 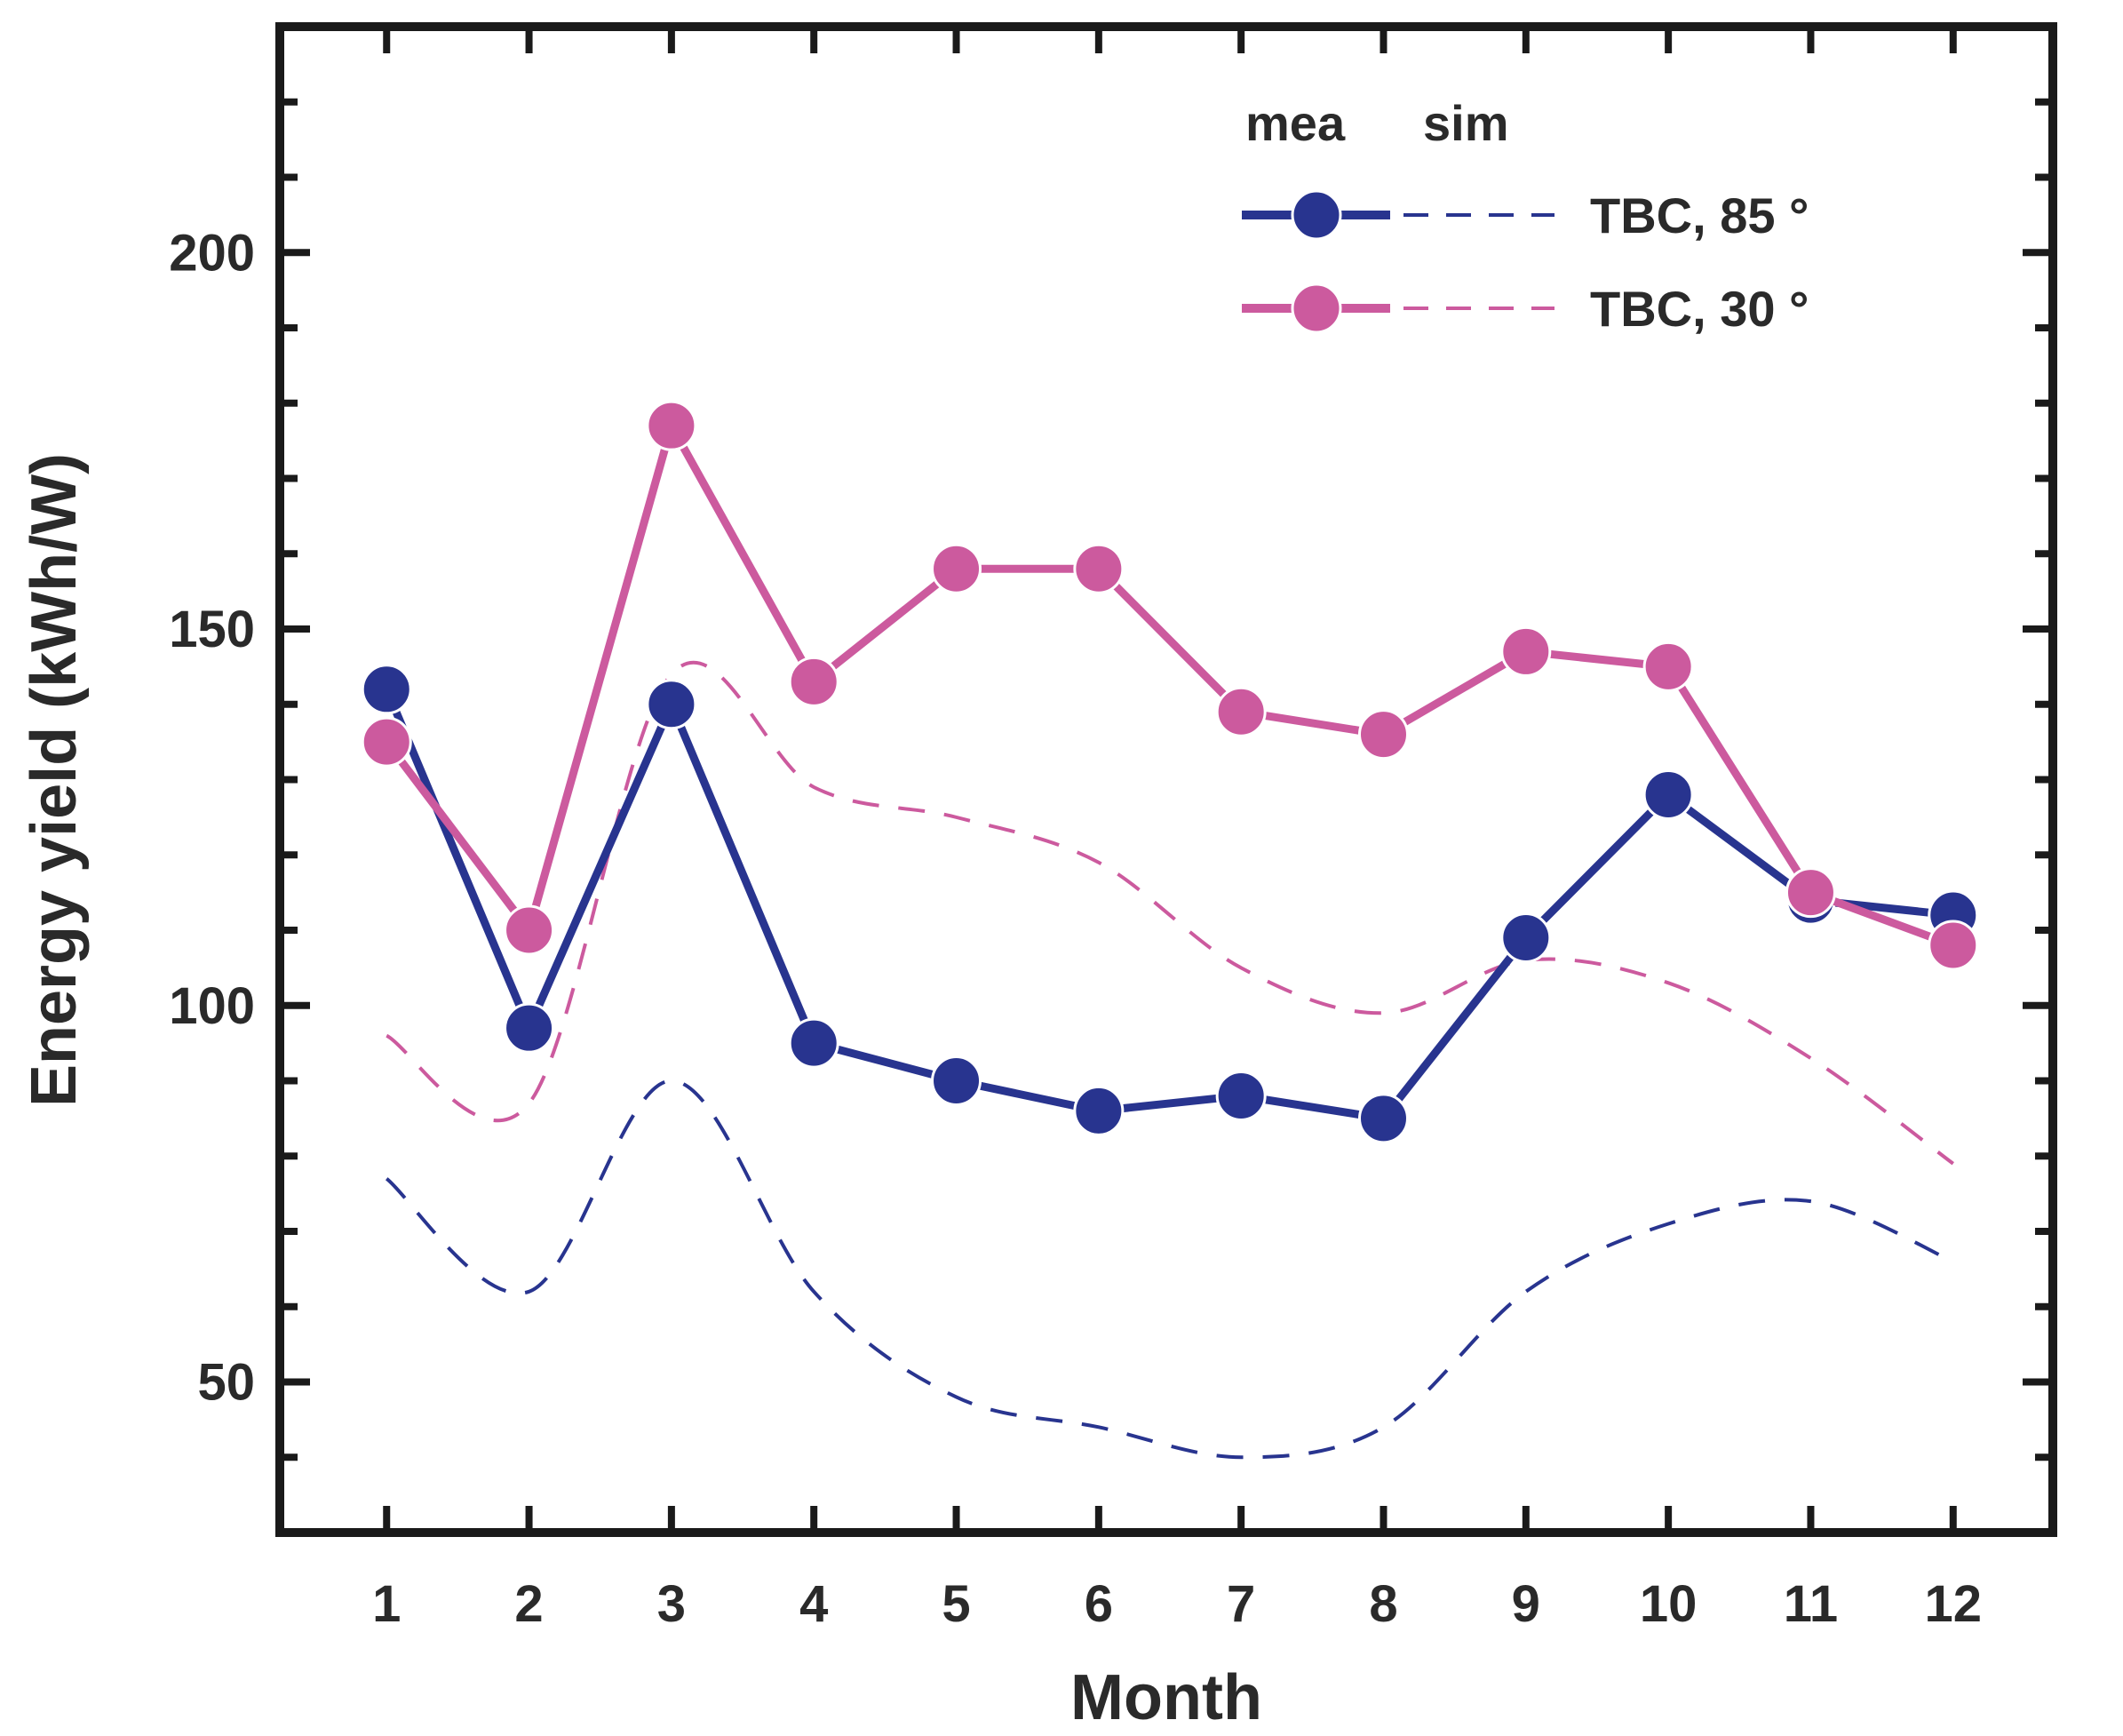 What do you see at coordinates (54, 780) in the screenshot?
I see `y-axis-title: Energy yield (kWh/W)` at bounding box center [54, 780].